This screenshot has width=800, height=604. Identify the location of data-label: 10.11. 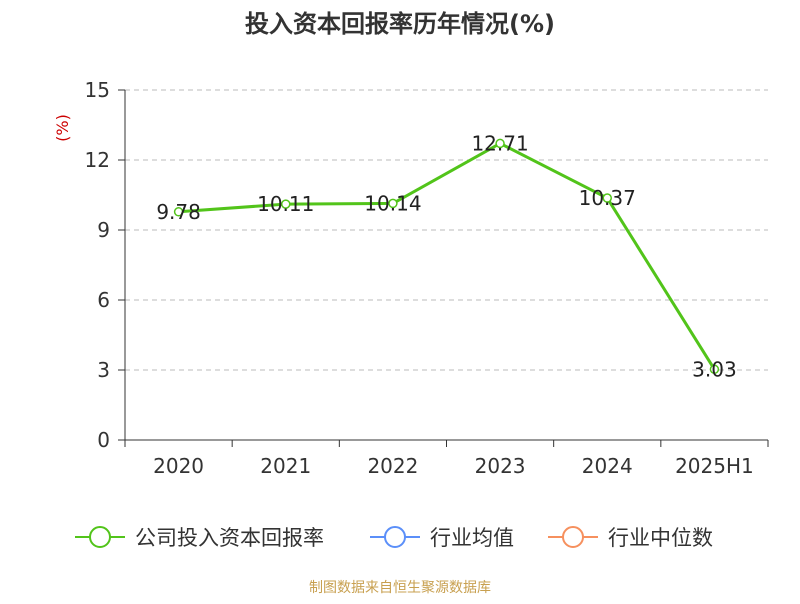
(285, 204).